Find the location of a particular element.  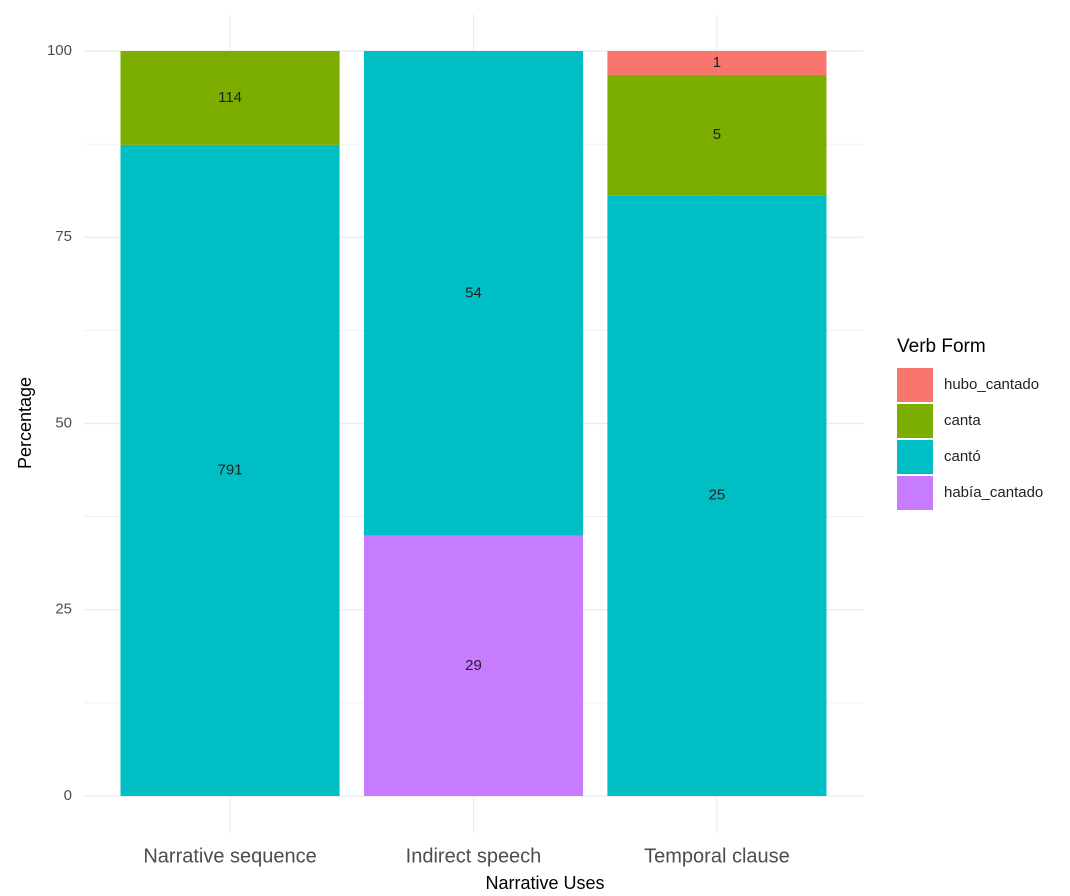

legend-label: había_cantado is located at coordinates (993, 492).